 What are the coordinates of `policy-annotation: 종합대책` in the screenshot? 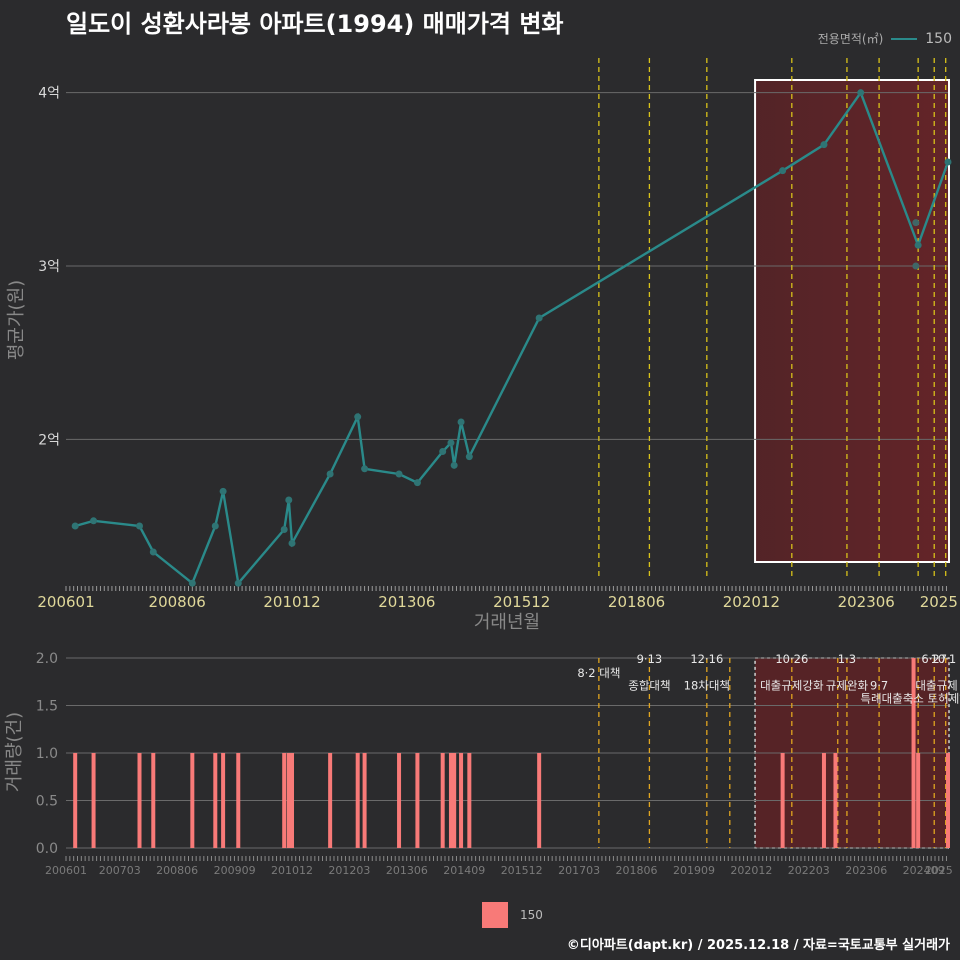 It's located at (649, 685).